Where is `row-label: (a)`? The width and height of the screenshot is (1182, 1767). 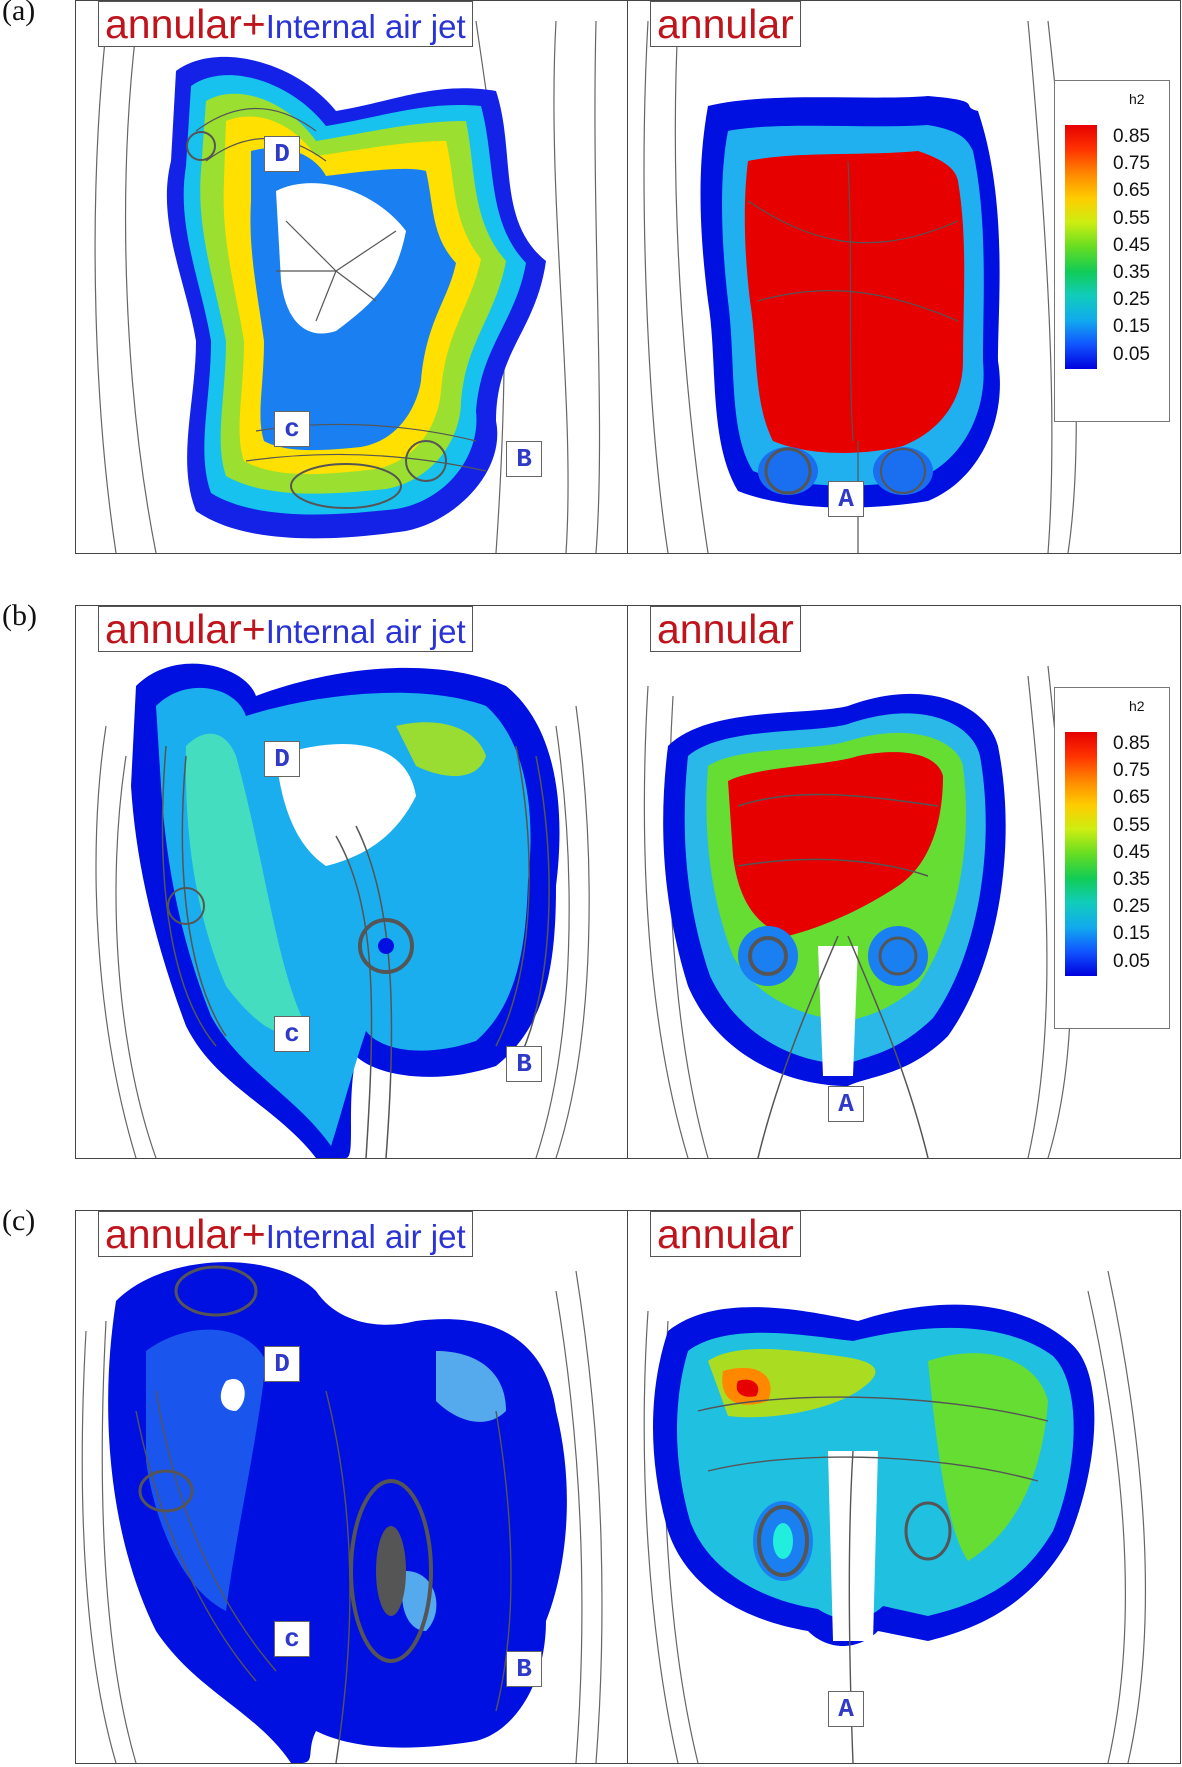
row-label: (a) is located at coordinates (19, 13).